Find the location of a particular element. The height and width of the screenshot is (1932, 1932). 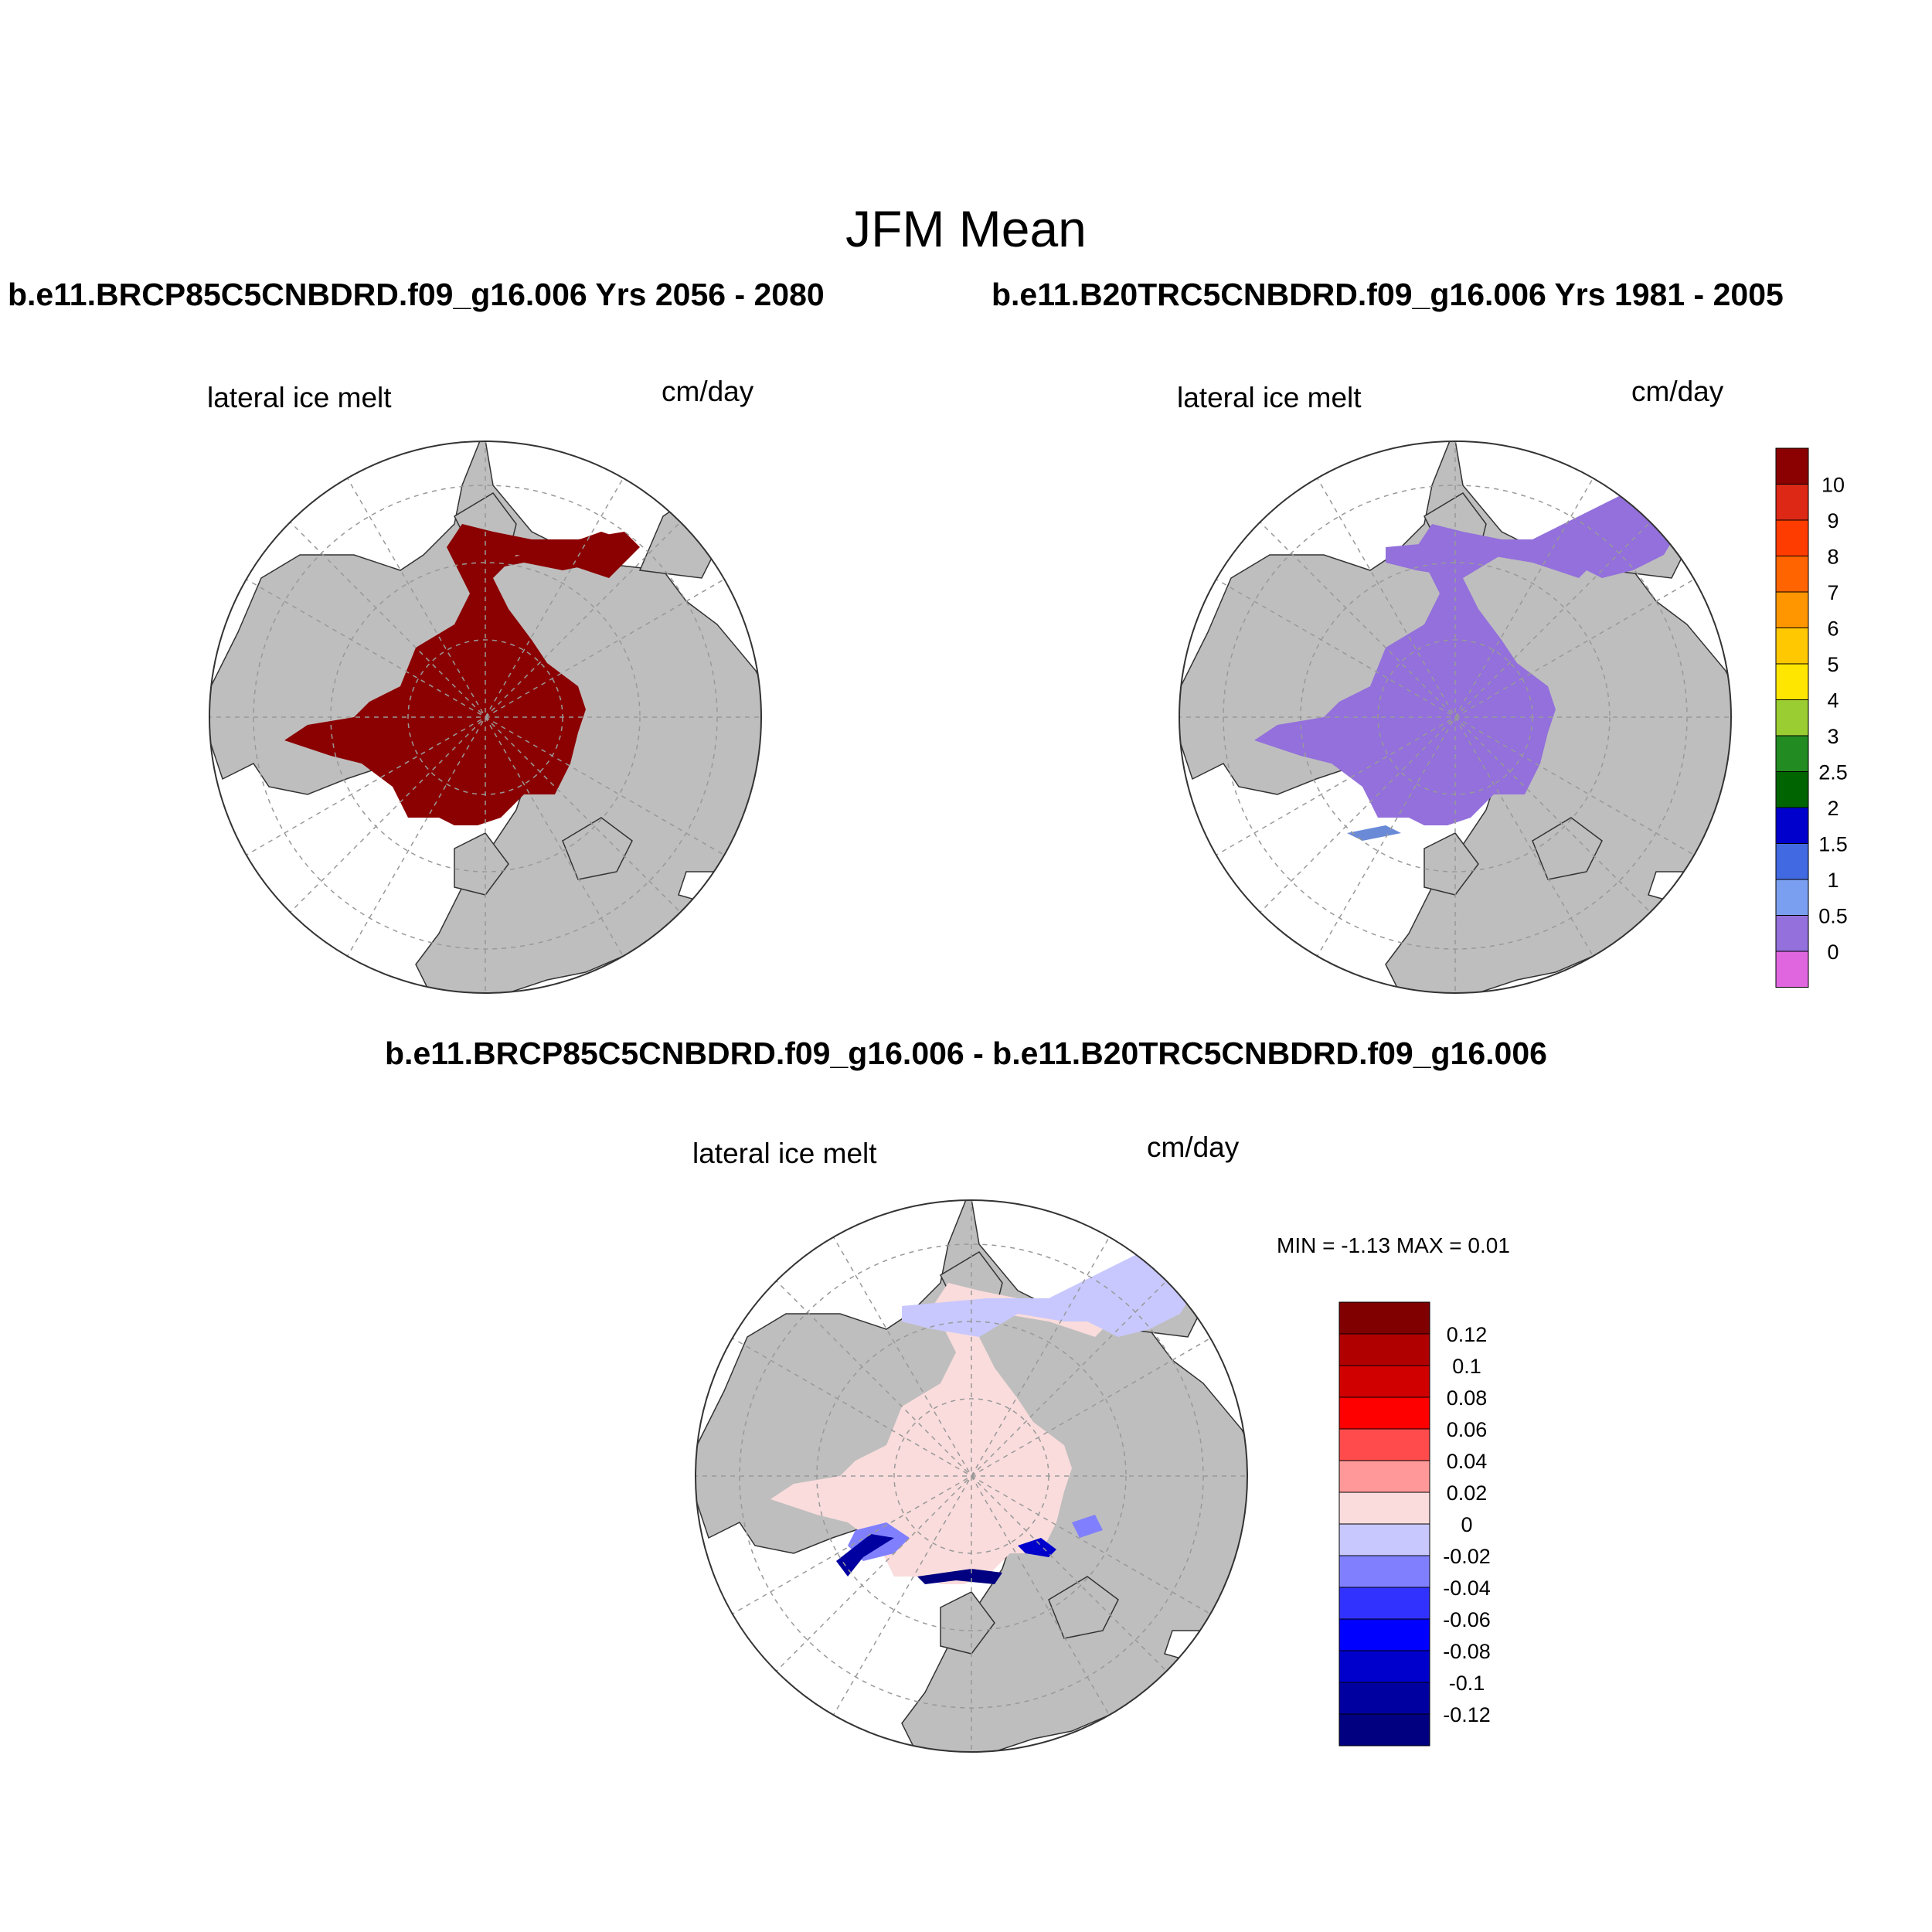

diff-minmax-label: MIN = -1.13 MAX = 0.01 is located at coordinates (1393, 1245).